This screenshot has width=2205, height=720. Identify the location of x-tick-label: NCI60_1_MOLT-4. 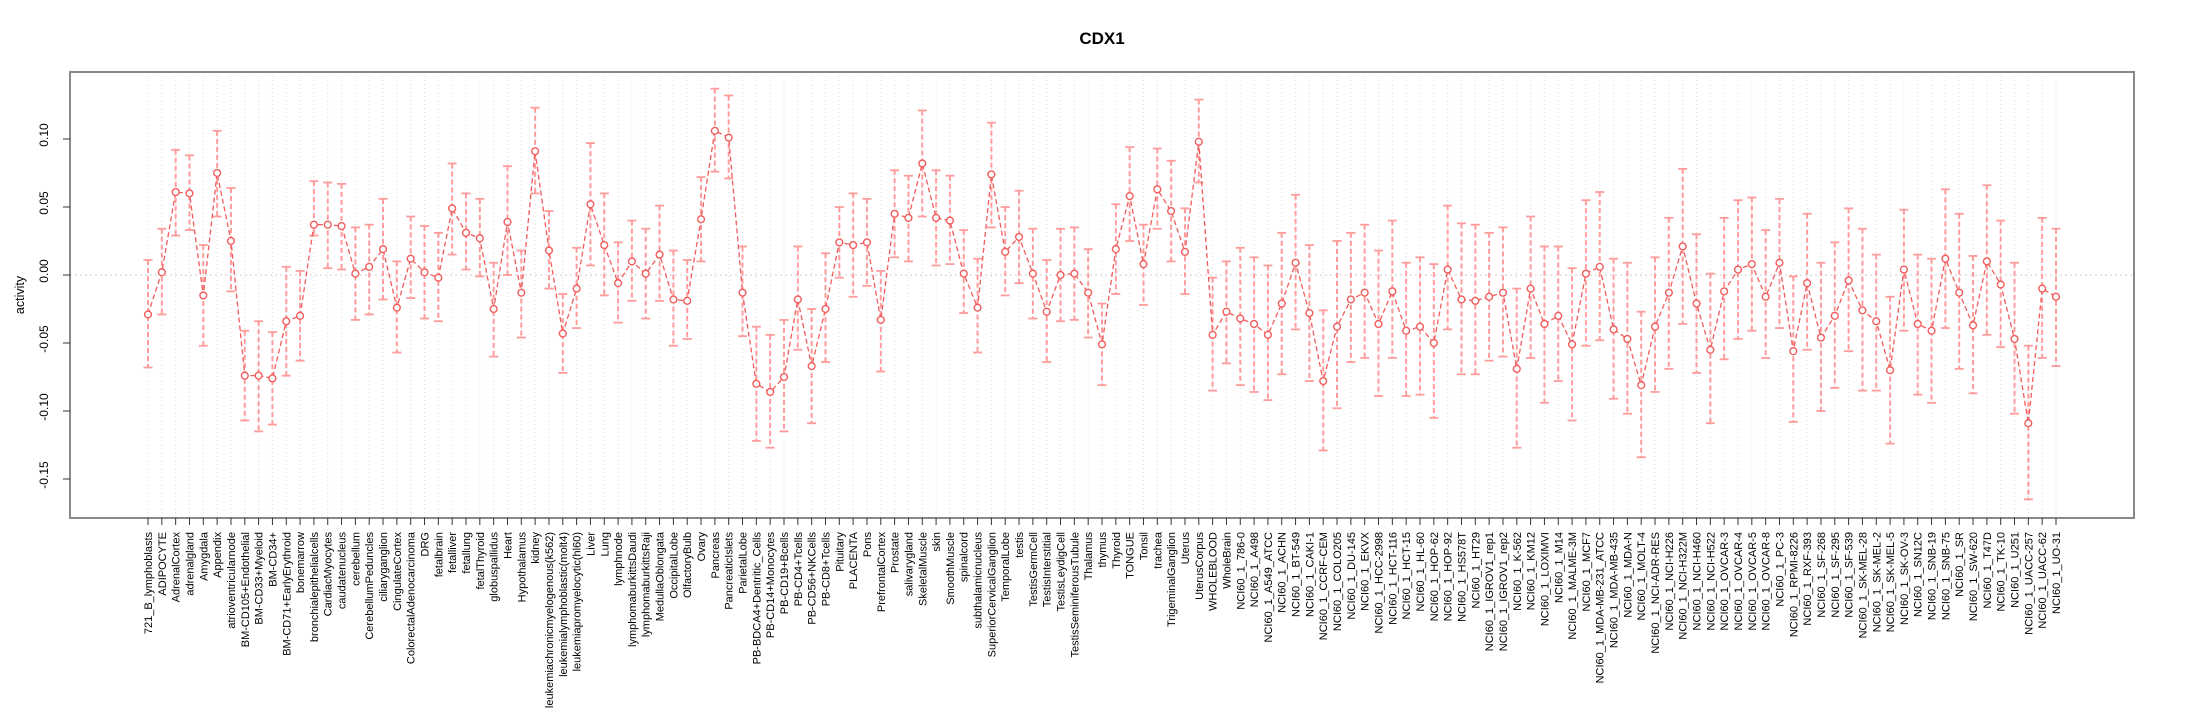
(1642, 576).